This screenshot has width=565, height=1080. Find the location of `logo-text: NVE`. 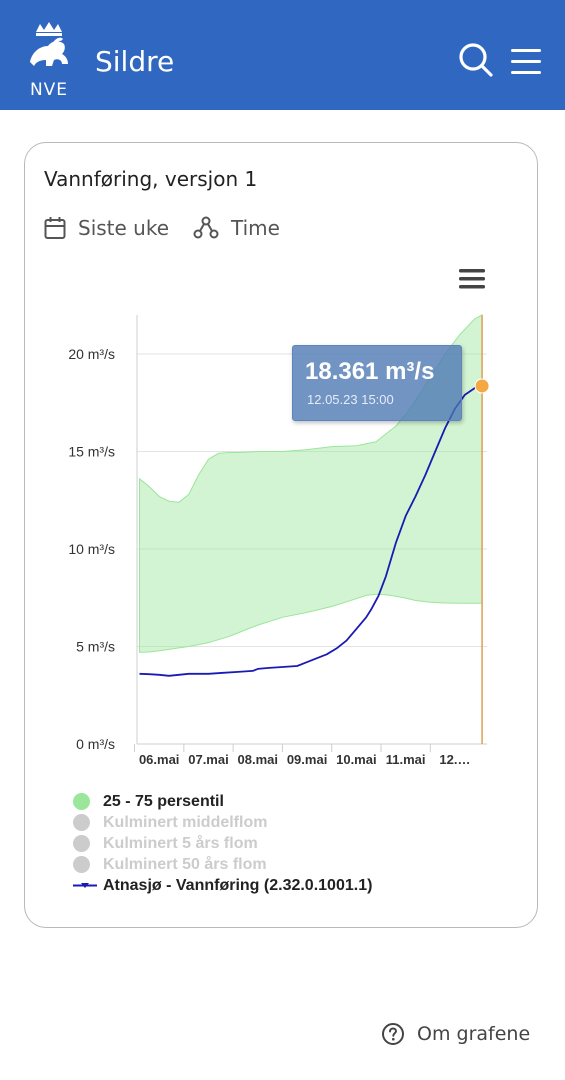

logo-text: NVE is located at coordinates (49, 90).